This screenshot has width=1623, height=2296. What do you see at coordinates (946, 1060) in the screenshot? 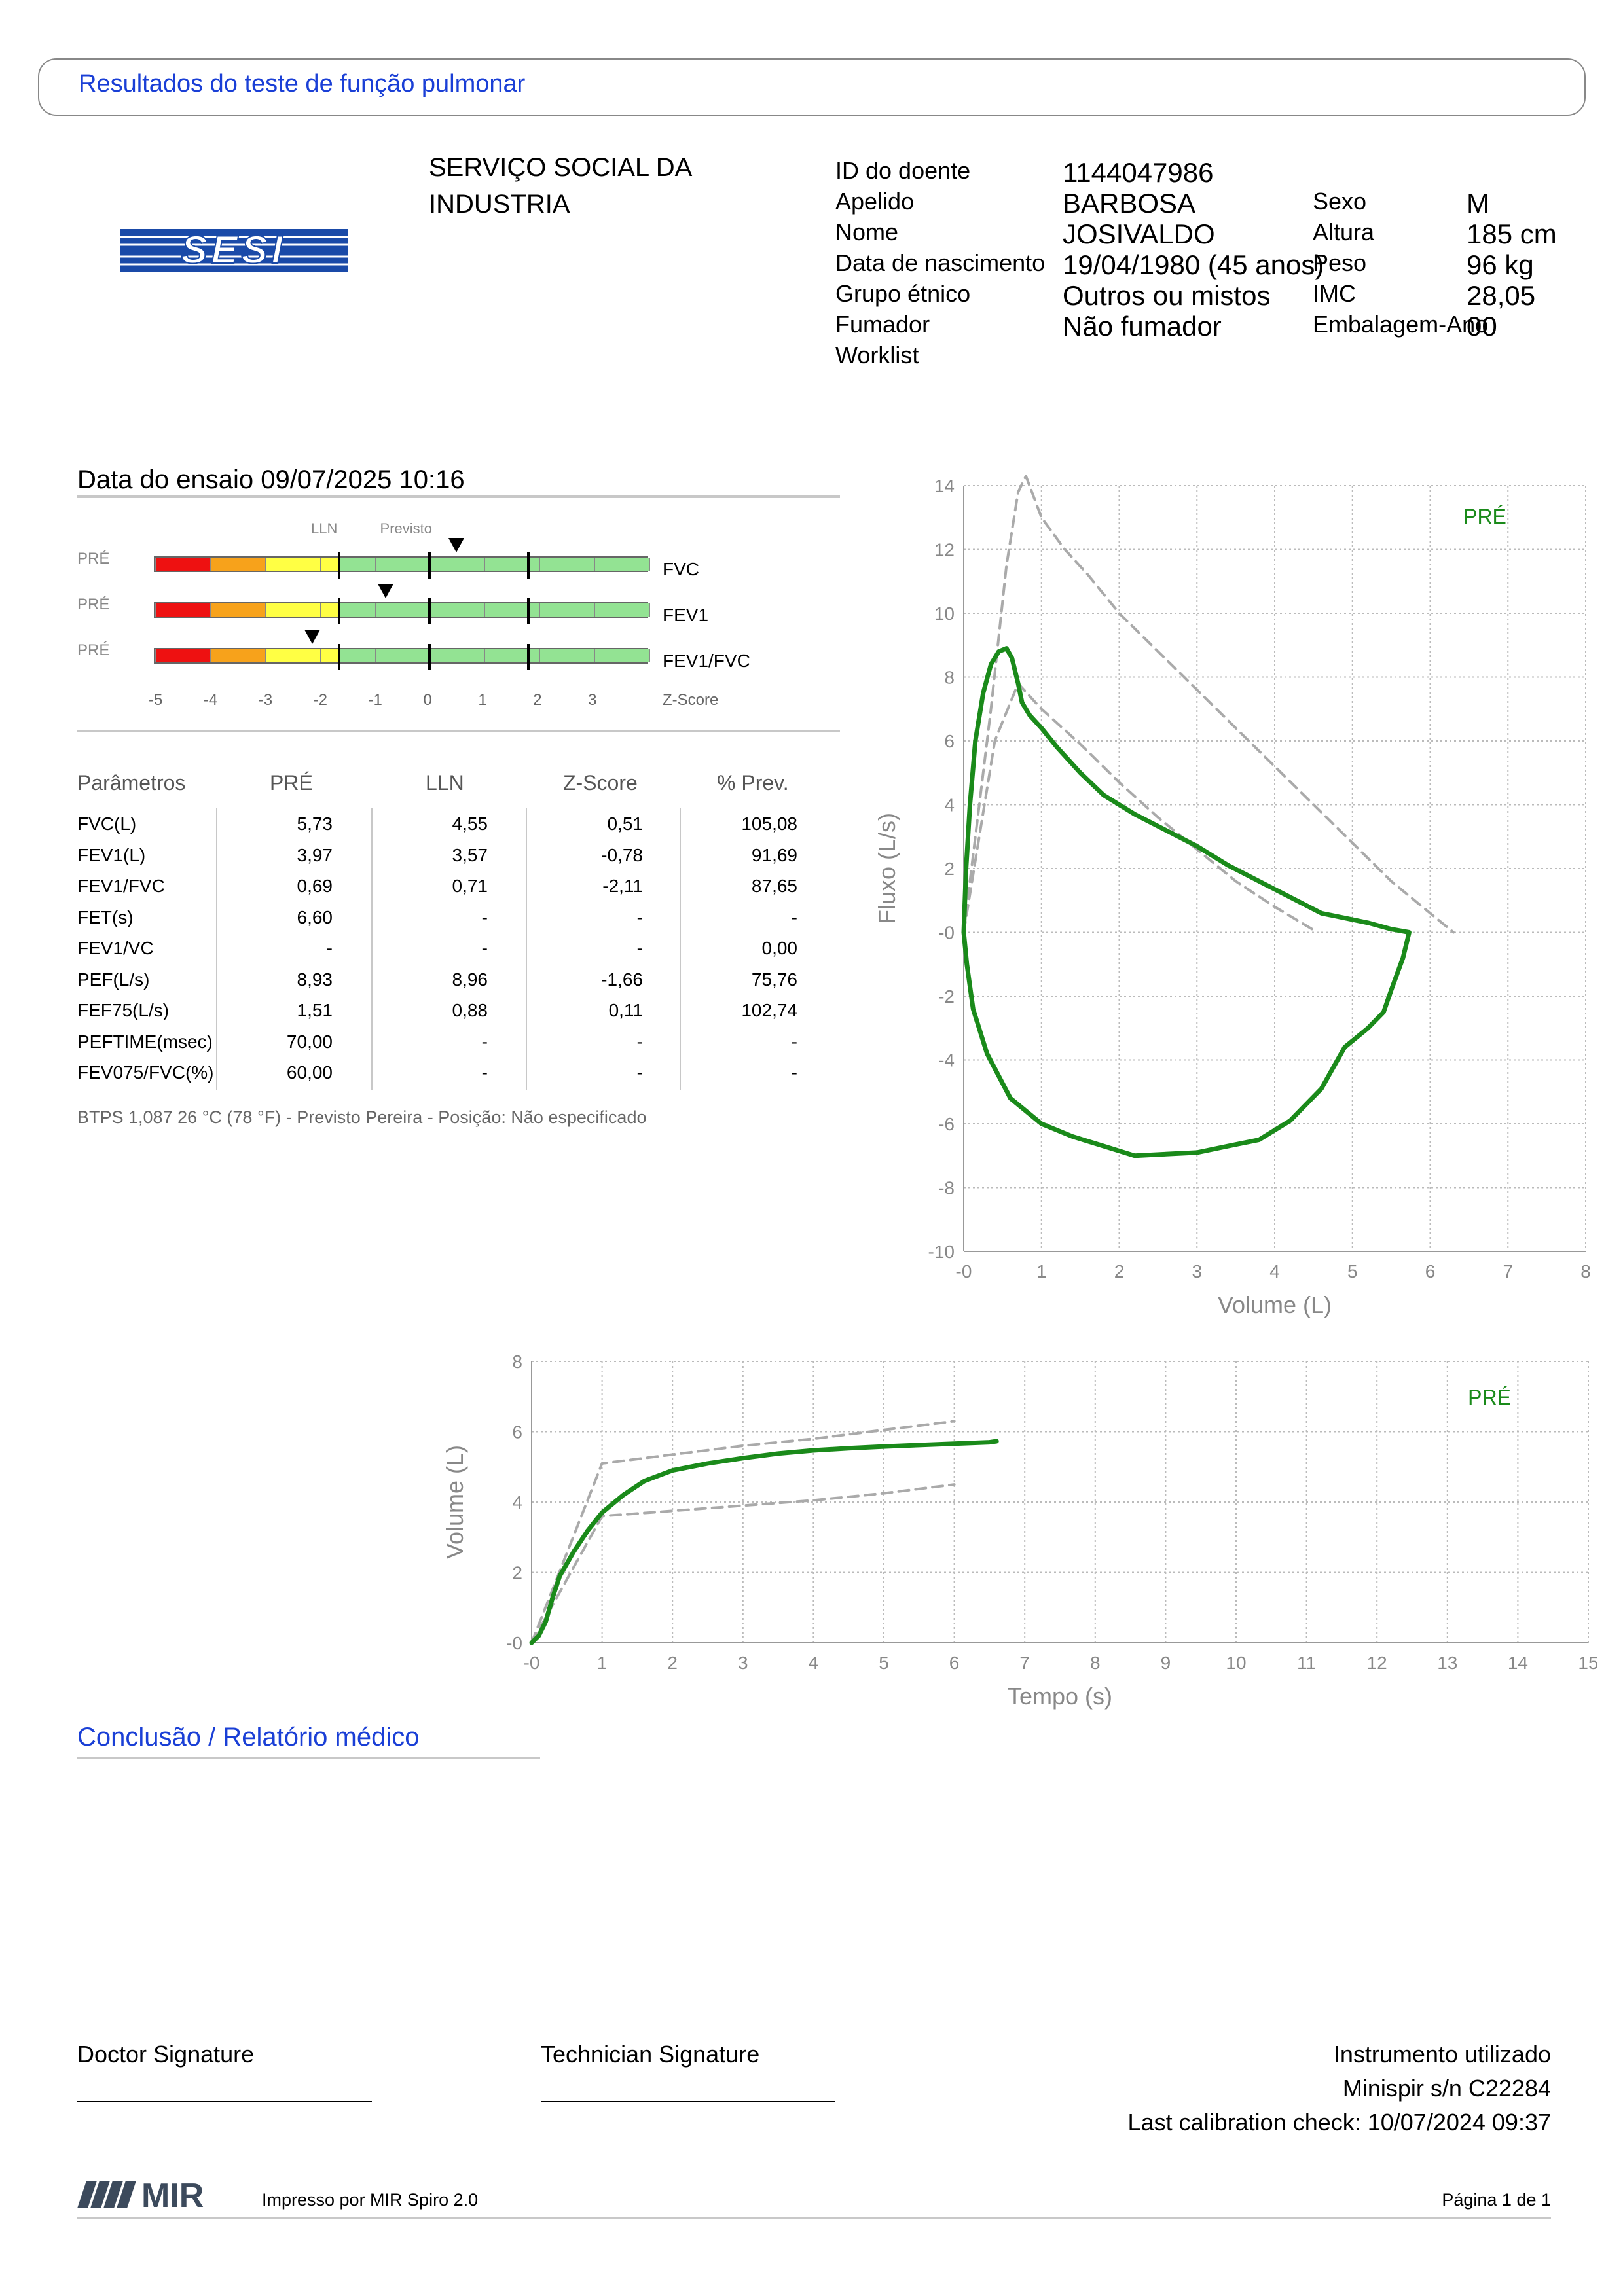
I see `y-tick-label: -4` at bounding box center [946, 1060].